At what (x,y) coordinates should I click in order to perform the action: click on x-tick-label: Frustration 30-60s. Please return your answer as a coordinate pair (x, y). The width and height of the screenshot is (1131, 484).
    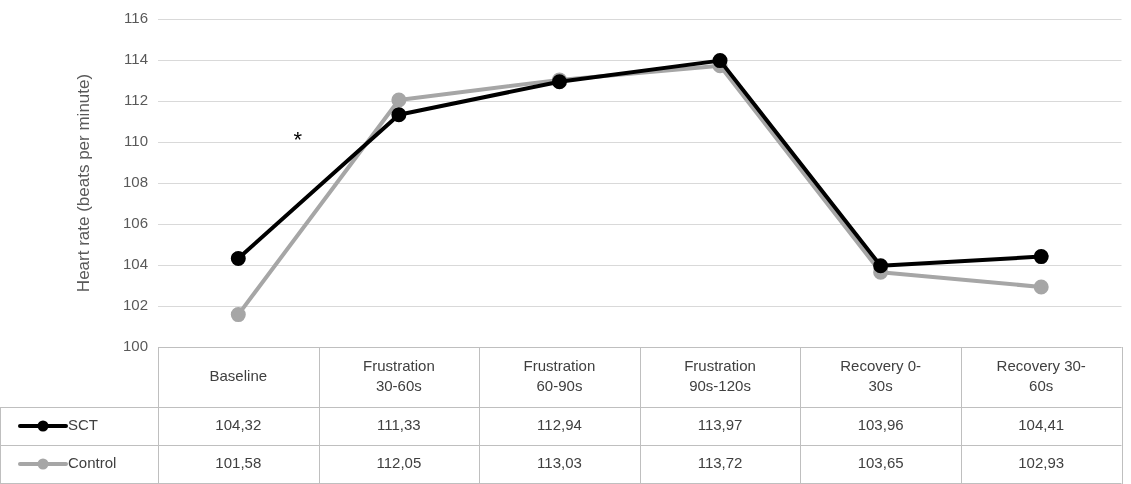
    Looking at the image, I should click on (399, 376).